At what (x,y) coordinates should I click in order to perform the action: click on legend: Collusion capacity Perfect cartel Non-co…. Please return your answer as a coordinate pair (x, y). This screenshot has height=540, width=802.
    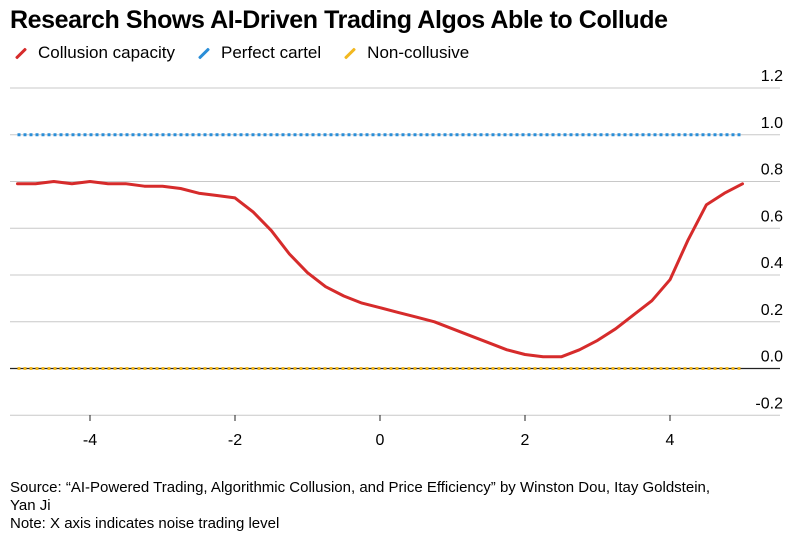
    Looking at the image, I should click on (252, 53).